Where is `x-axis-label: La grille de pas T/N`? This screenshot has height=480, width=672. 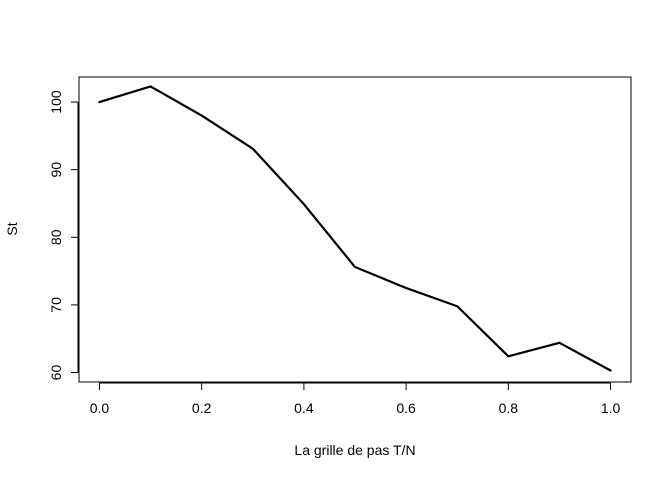
x-axis-label: La grille de pas T/N is located at coordinates (354, 450).